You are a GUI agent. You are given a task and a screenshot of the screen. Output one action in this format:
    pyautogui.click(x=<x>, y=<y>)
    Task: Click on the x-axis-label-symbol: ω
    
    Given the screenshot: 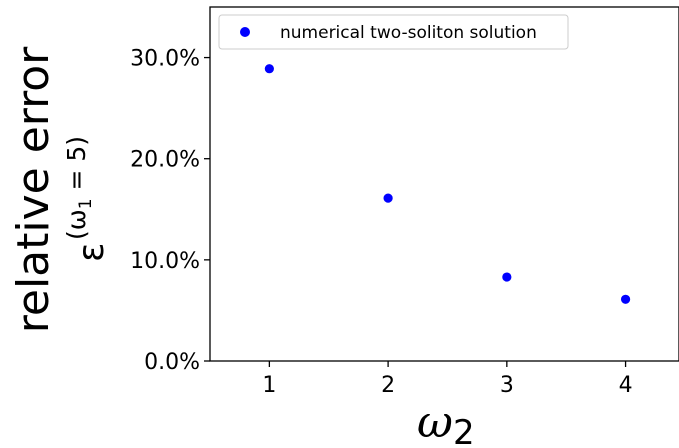 What is the action you would take?
    pyautogui.click(x=435, y=422)
    